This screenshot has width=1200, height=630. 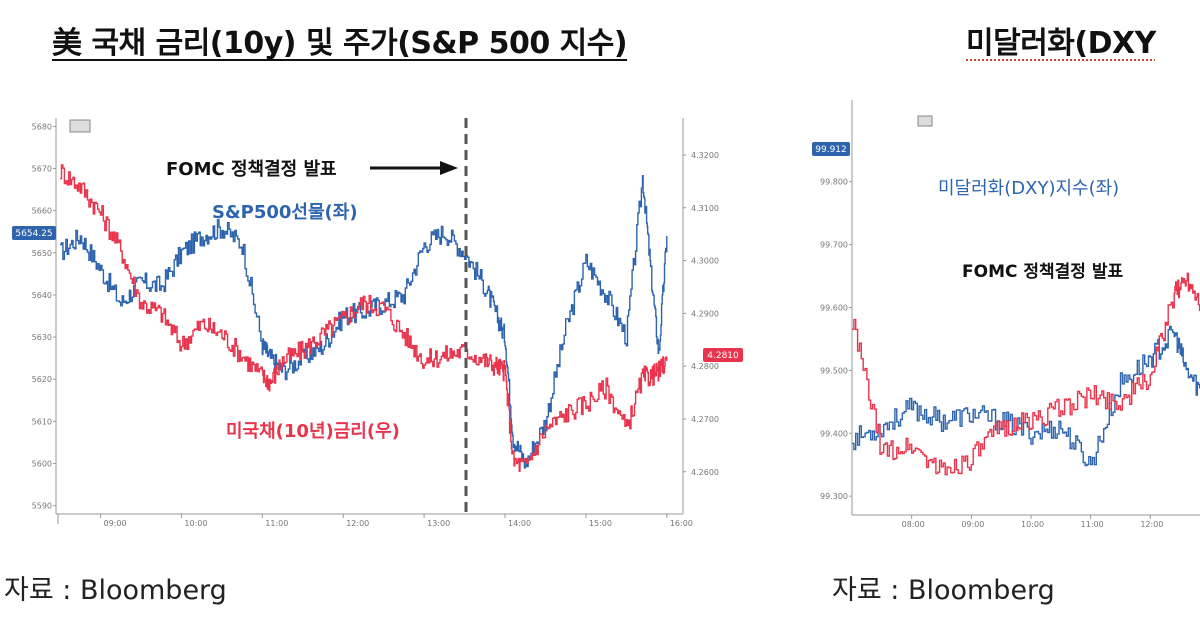 I want to click on dxy-y-tick-label: 99.600, so click(x=834, y=308).